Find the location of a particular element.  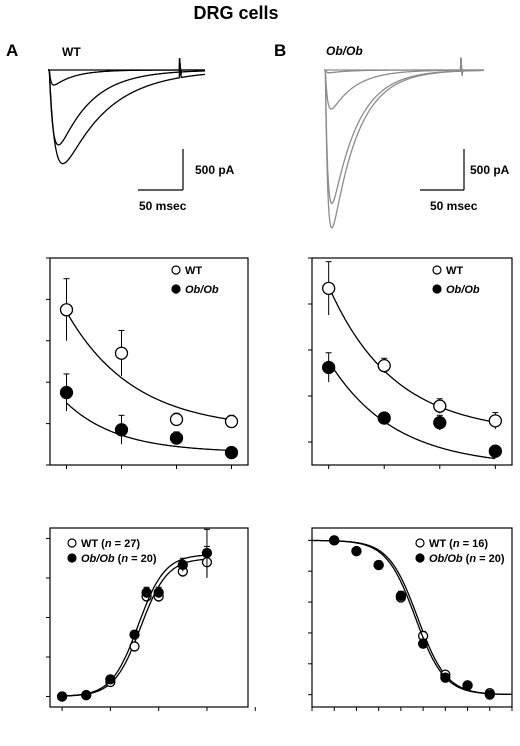

panel-label-a: A is located at coordinates (12, 50).